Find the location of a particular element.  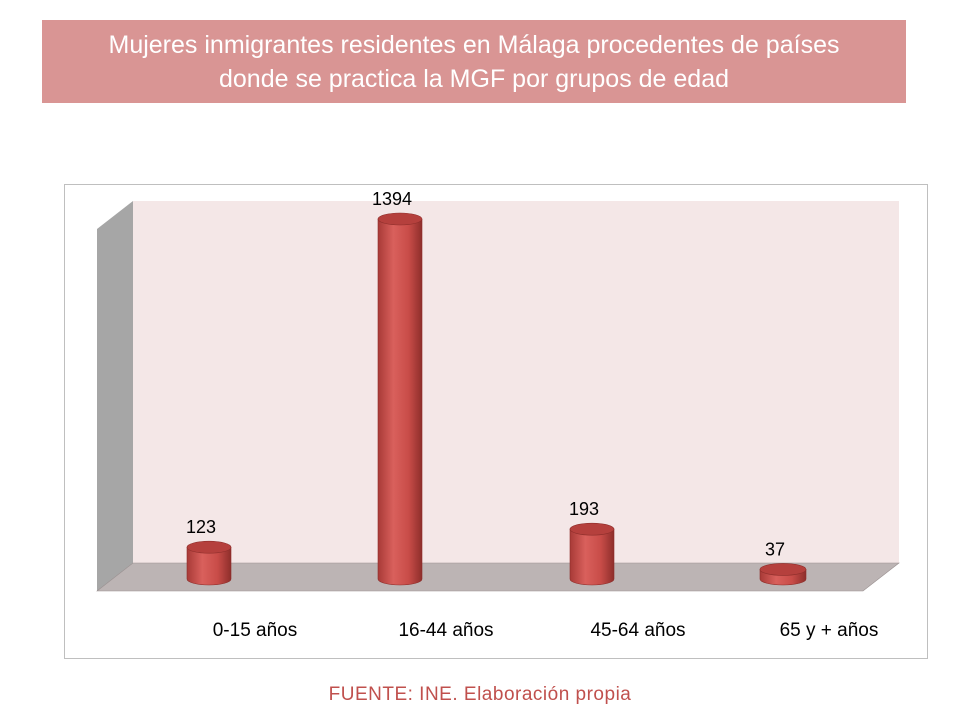

category-label: 65 y + años is located at coordinates (829, 630).